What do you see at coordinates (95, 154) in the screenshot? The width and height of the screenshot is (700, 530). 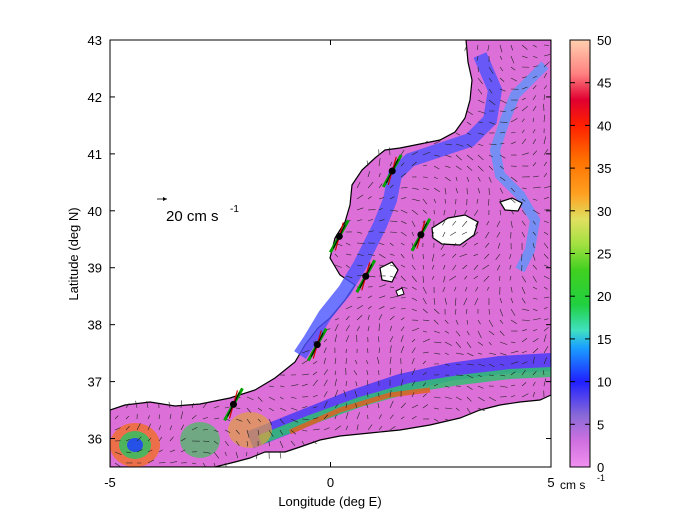 I see `y-tick-label: 41` at bounding box center [95, 154].